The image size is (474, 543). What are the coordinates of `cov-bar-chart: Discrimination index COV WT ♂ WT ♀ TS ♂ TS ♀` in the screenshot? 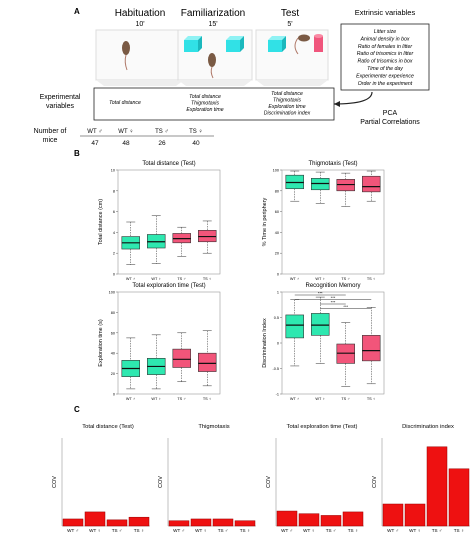 It's located at (421, 478).